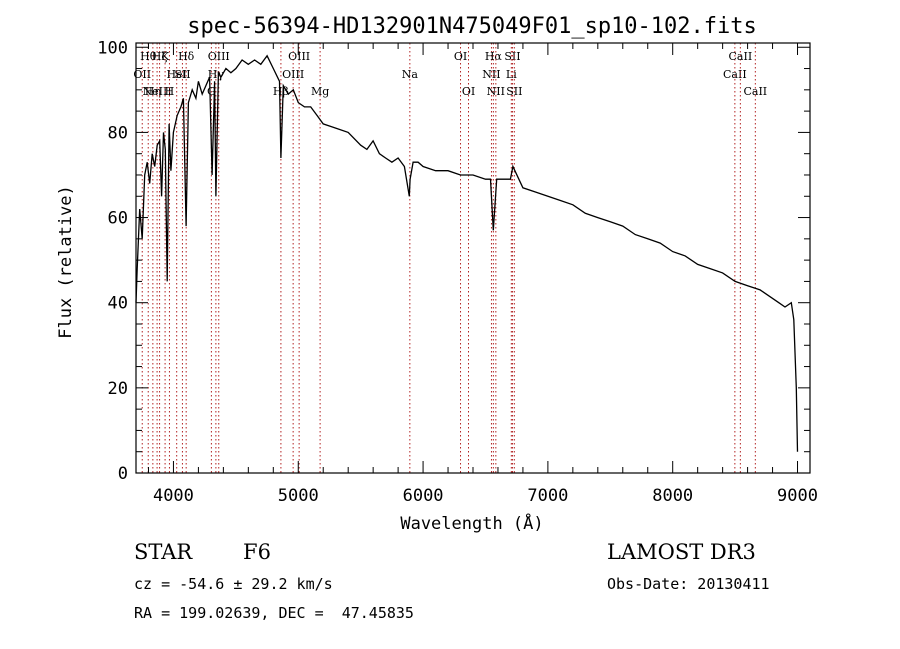 The image size is (900, 649). What do you see at coordinates (299, 56) in the screenshot?
I see `line-marker-label-15: OIII` at bounding box center [299, 56].